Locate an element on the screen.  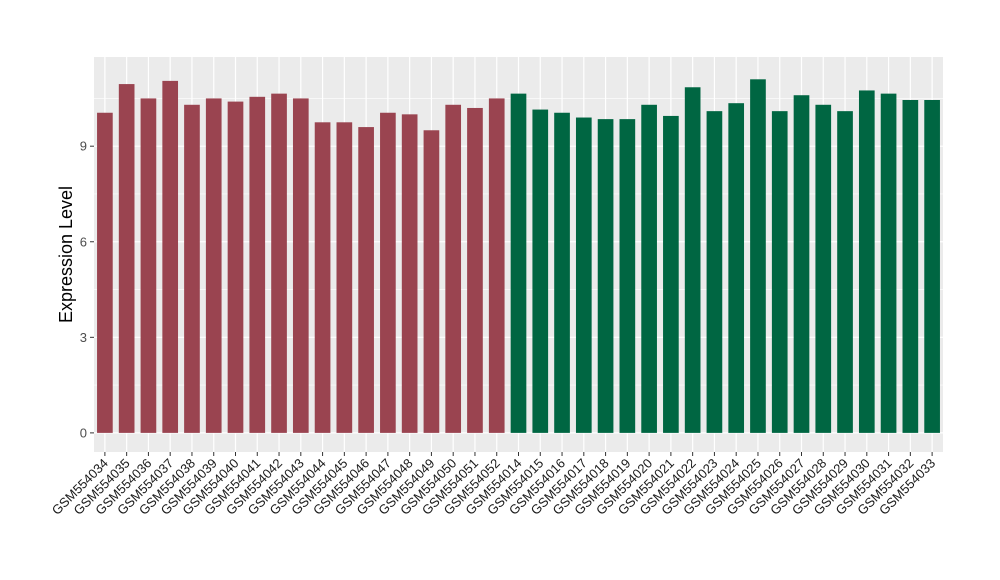
bar-GSM554027 is located at coordinates (801, 264).